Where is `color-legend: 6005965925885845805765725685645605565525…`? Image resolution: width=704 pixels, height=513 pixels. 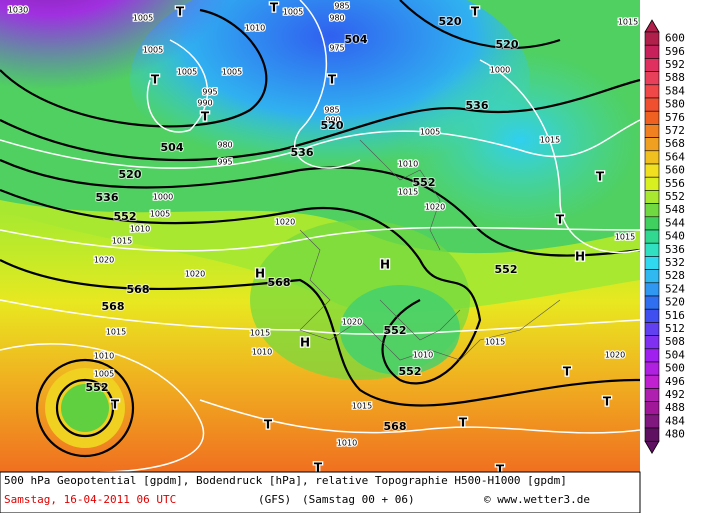 color-legend: 6005965925885845805765725685645605565525… is located at coordinates (664, 236).